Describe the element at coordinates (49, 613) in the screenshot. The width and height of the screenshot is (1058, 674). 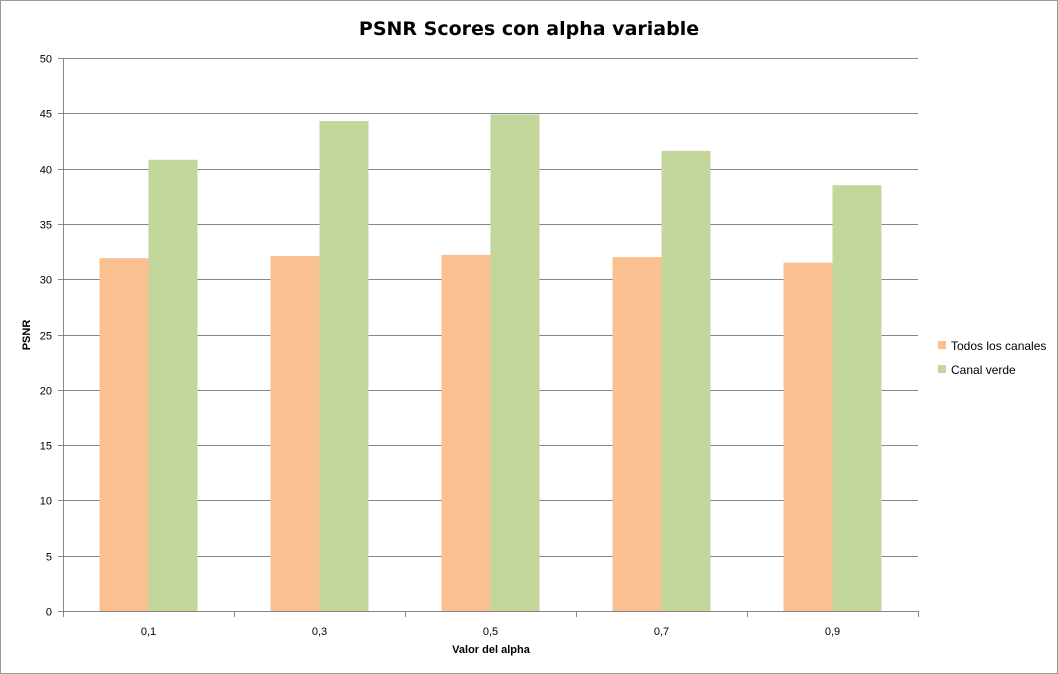
I see `y-tick-label: 0` at that location.